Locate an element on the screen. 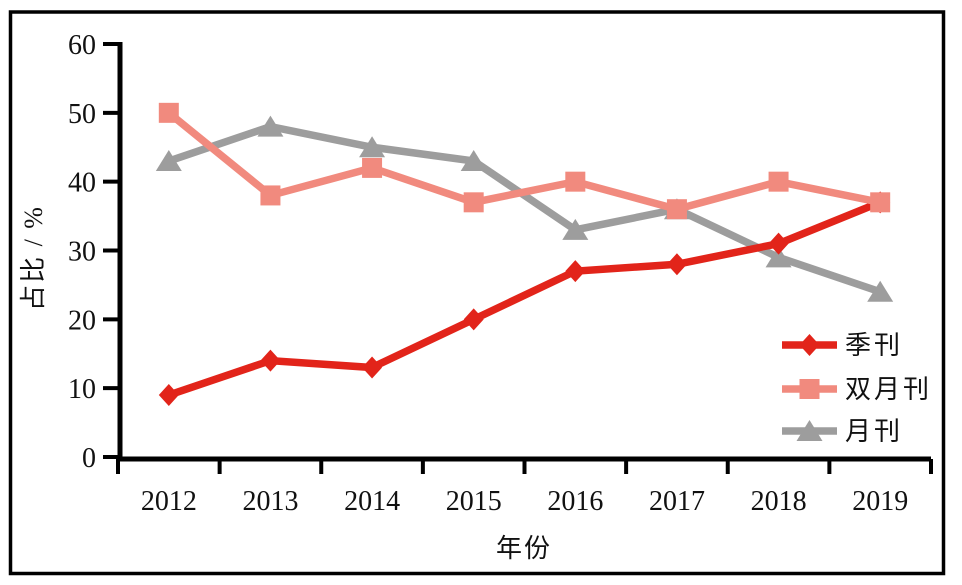 The height and width of the screenshot is (585, 962). x-axis-title: 年份 is located at coordinates (524, 548).